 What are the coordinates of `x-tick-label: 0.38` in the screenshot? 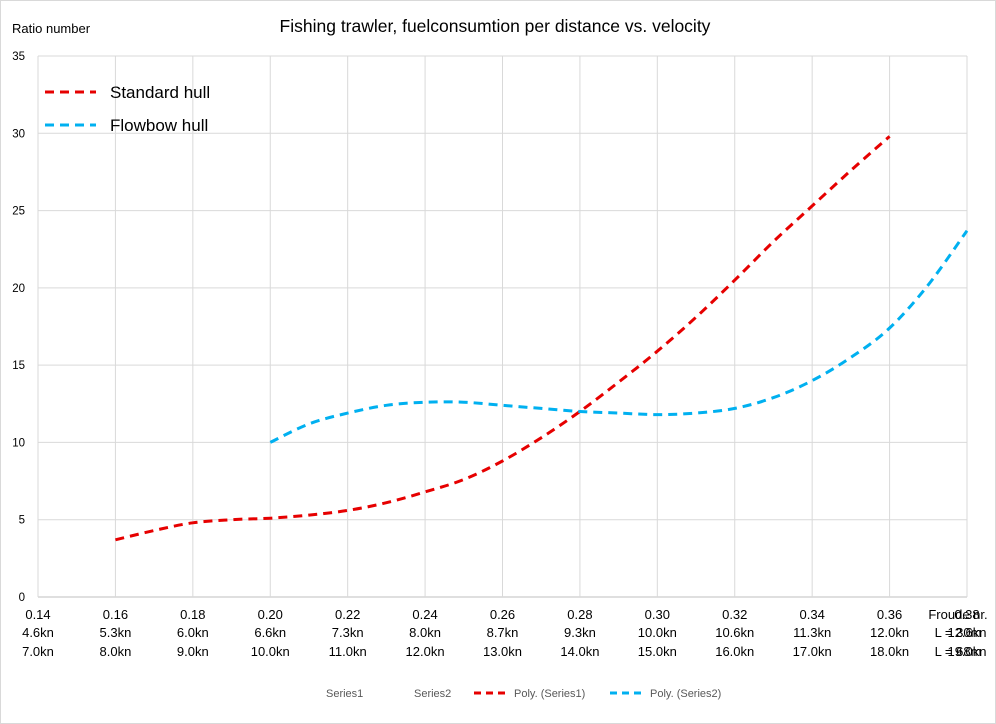 It's located at (966, 614).